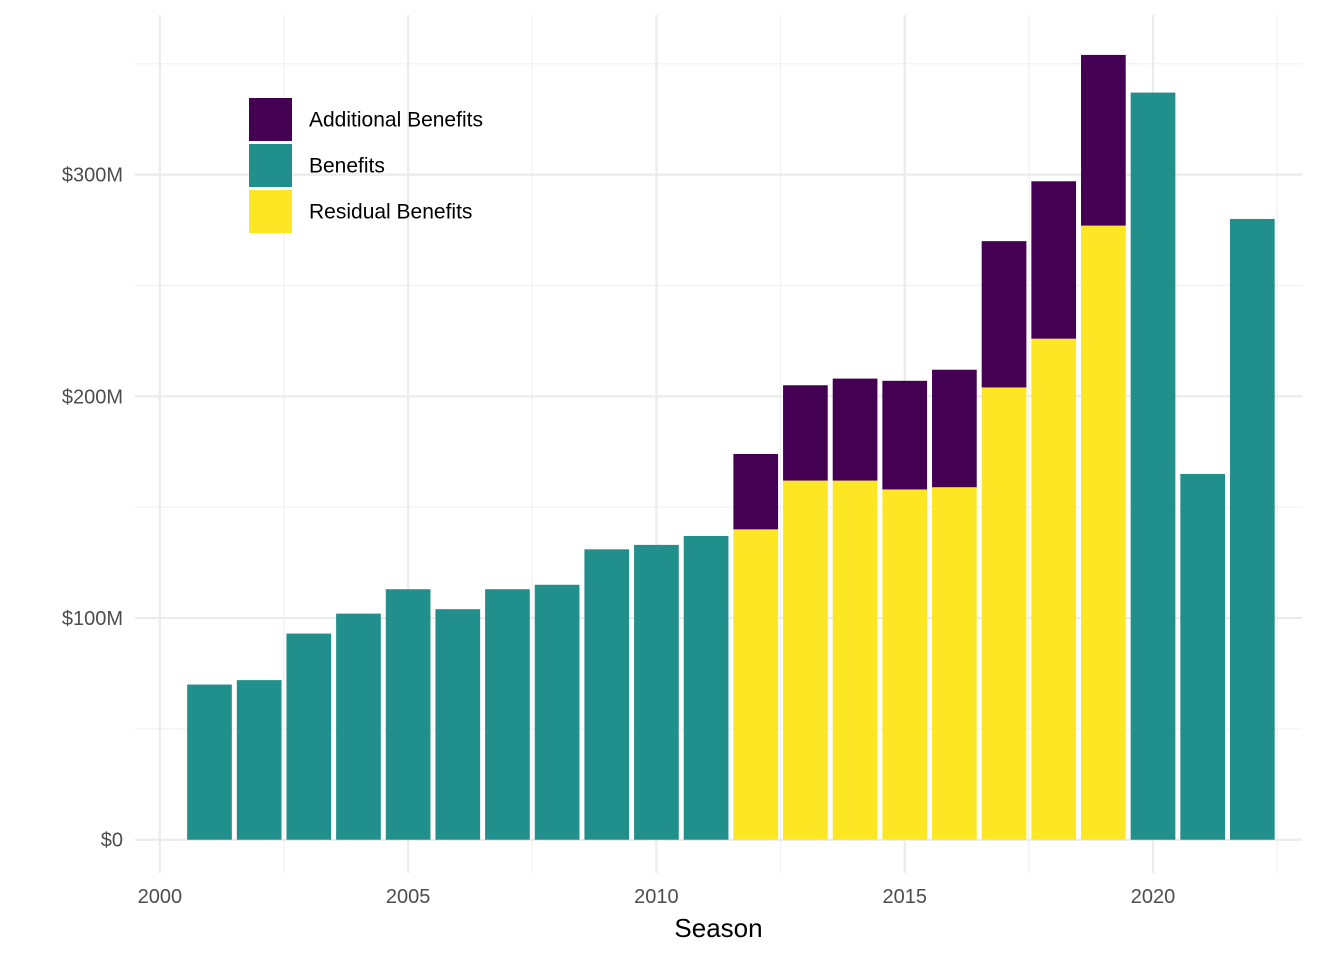 This screenshot has width=1344, height=960. I want to click on x-tick-label: 2015, so click(904, 897).